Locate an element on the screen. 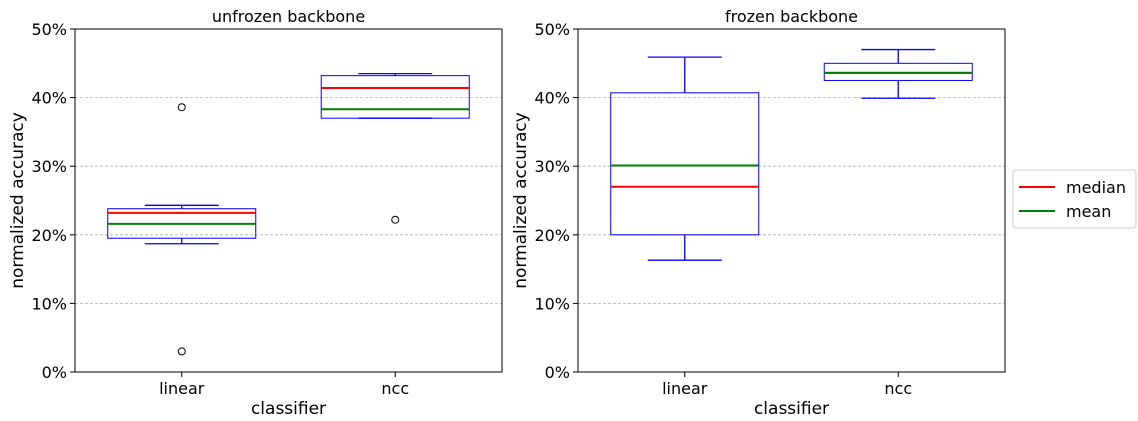 The height and width of the screenshot is (421, 1138). legend-median-label: median is located at coordinates (1096, 187).